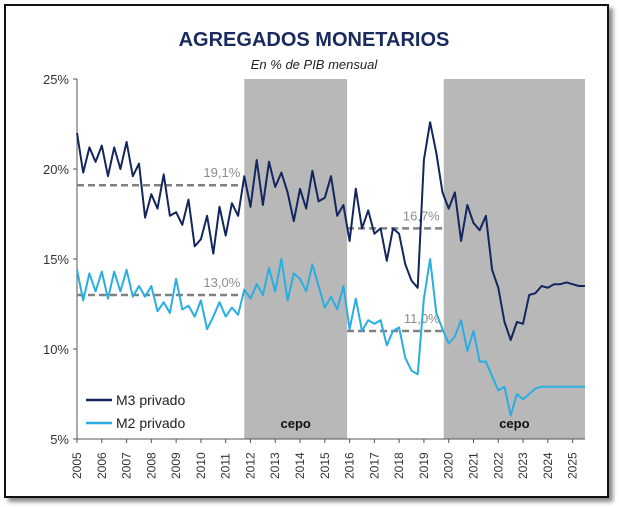 Image resolution: width=619 pixels, height=507 pixels. Describe the element at coordinates (275, 465) in the screenshot. I see `x-tick-label: 2013` at that location.